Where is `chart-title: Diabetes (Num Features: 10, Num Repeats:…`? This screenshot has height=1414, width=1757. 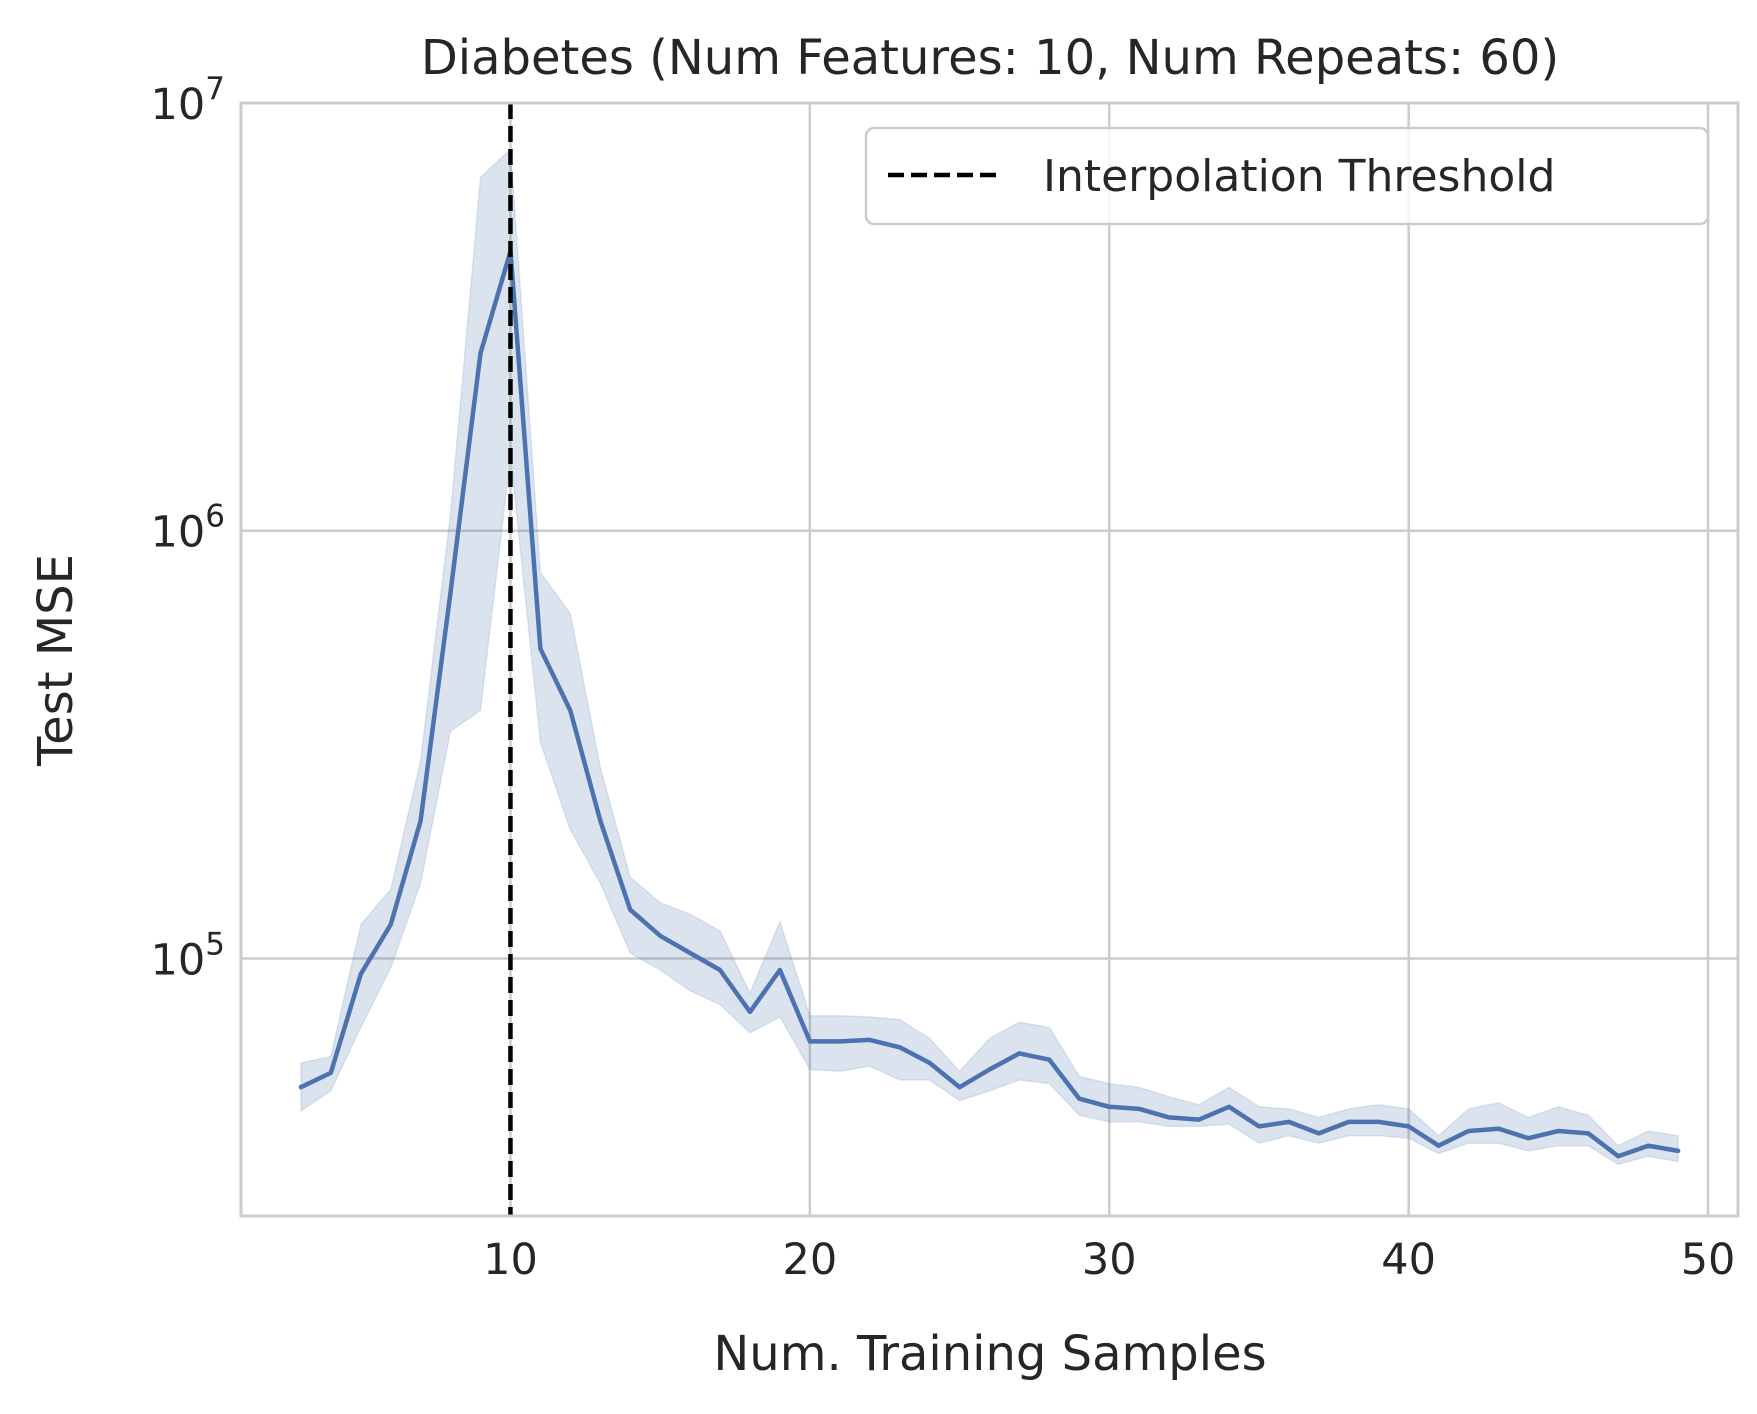
chart-title: Diabetes (Num Features: 10, Num Repeats:… is located at coordinates (990, 58).